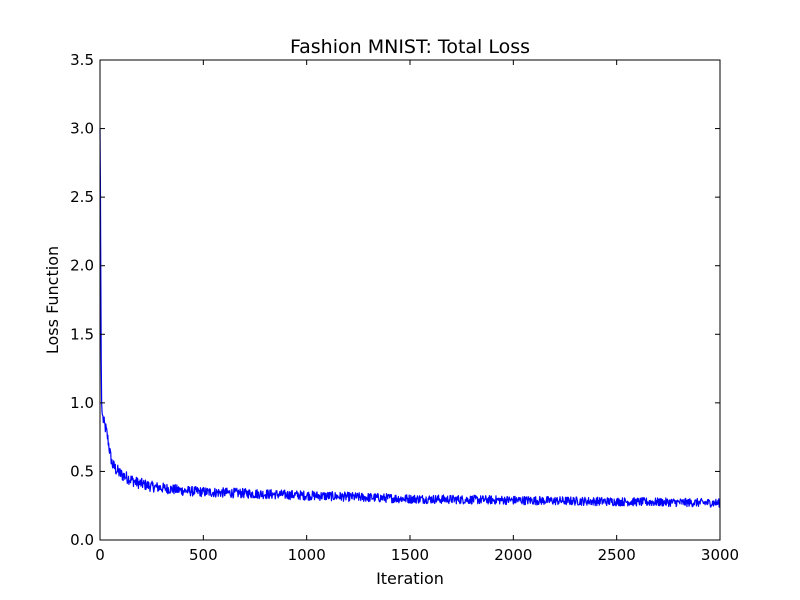 Image resolution: width=800 pixels, height=600 pixels. I want to click on x-tick-label-6: 3000, so click(720, 555).